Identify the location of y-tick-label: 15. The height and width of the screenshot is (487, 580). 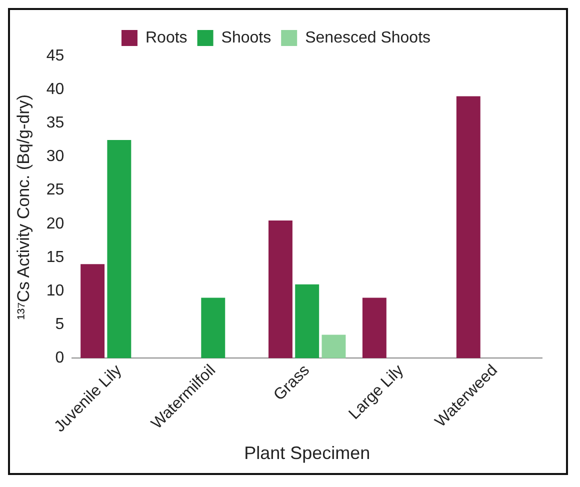
(55, 257).